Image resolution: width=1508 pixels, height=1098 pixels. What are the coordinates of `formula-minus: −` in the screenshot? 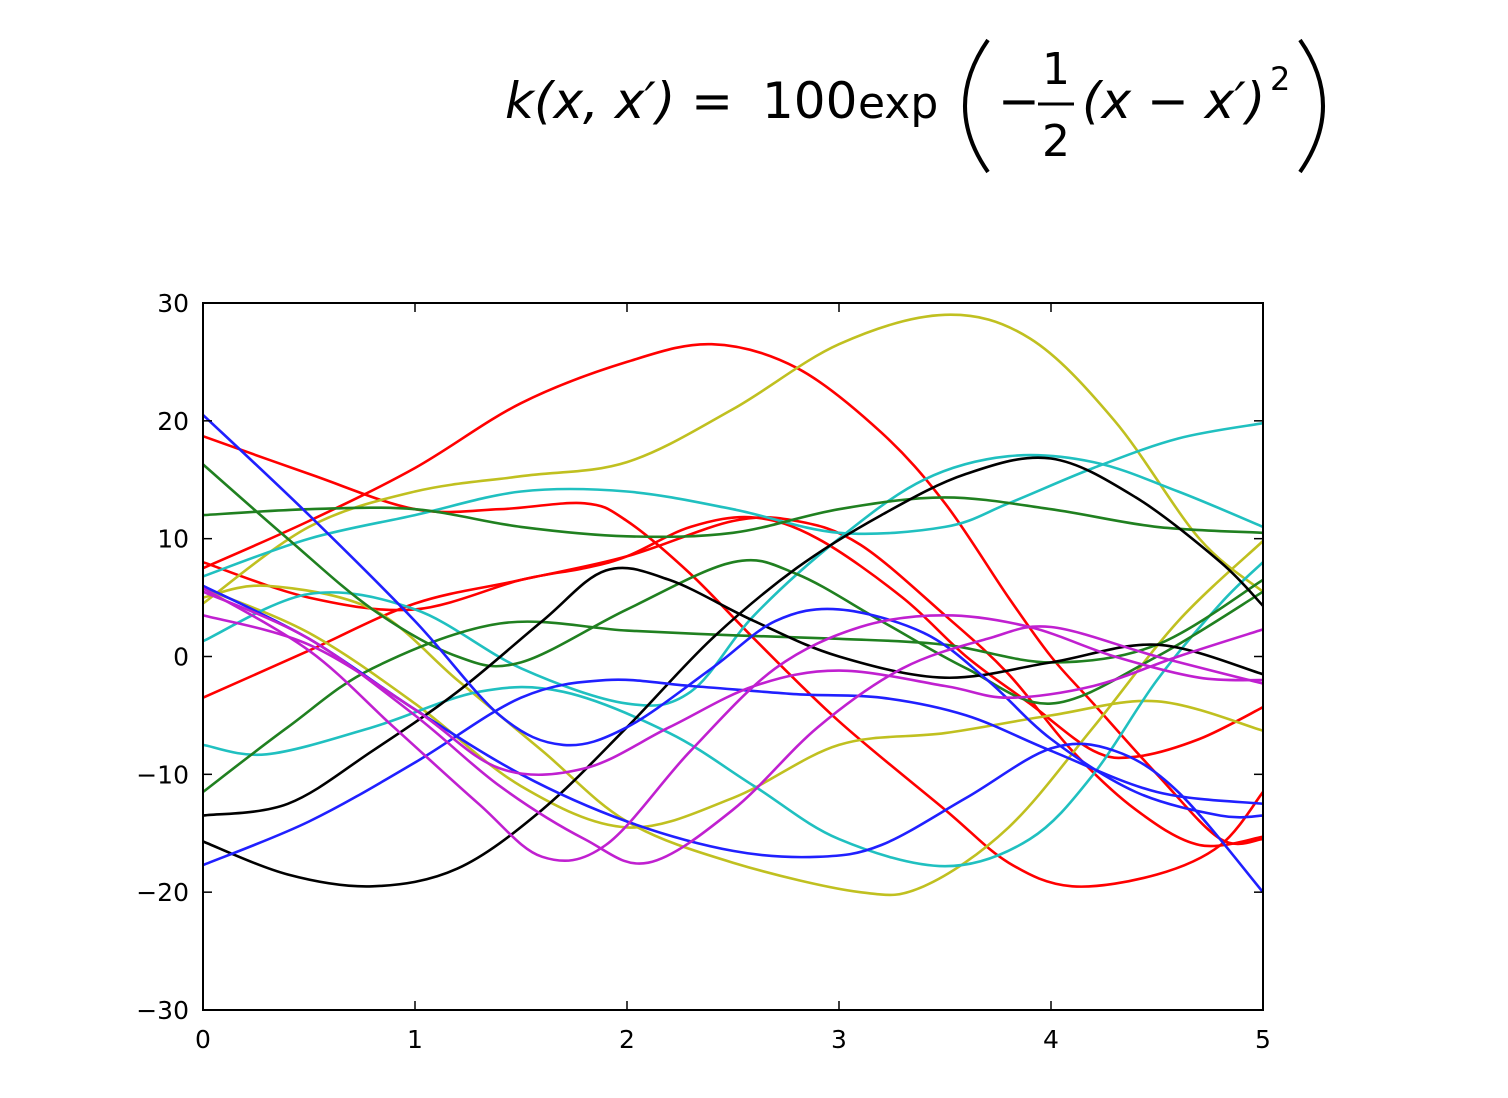 It's located at (1019, 101).